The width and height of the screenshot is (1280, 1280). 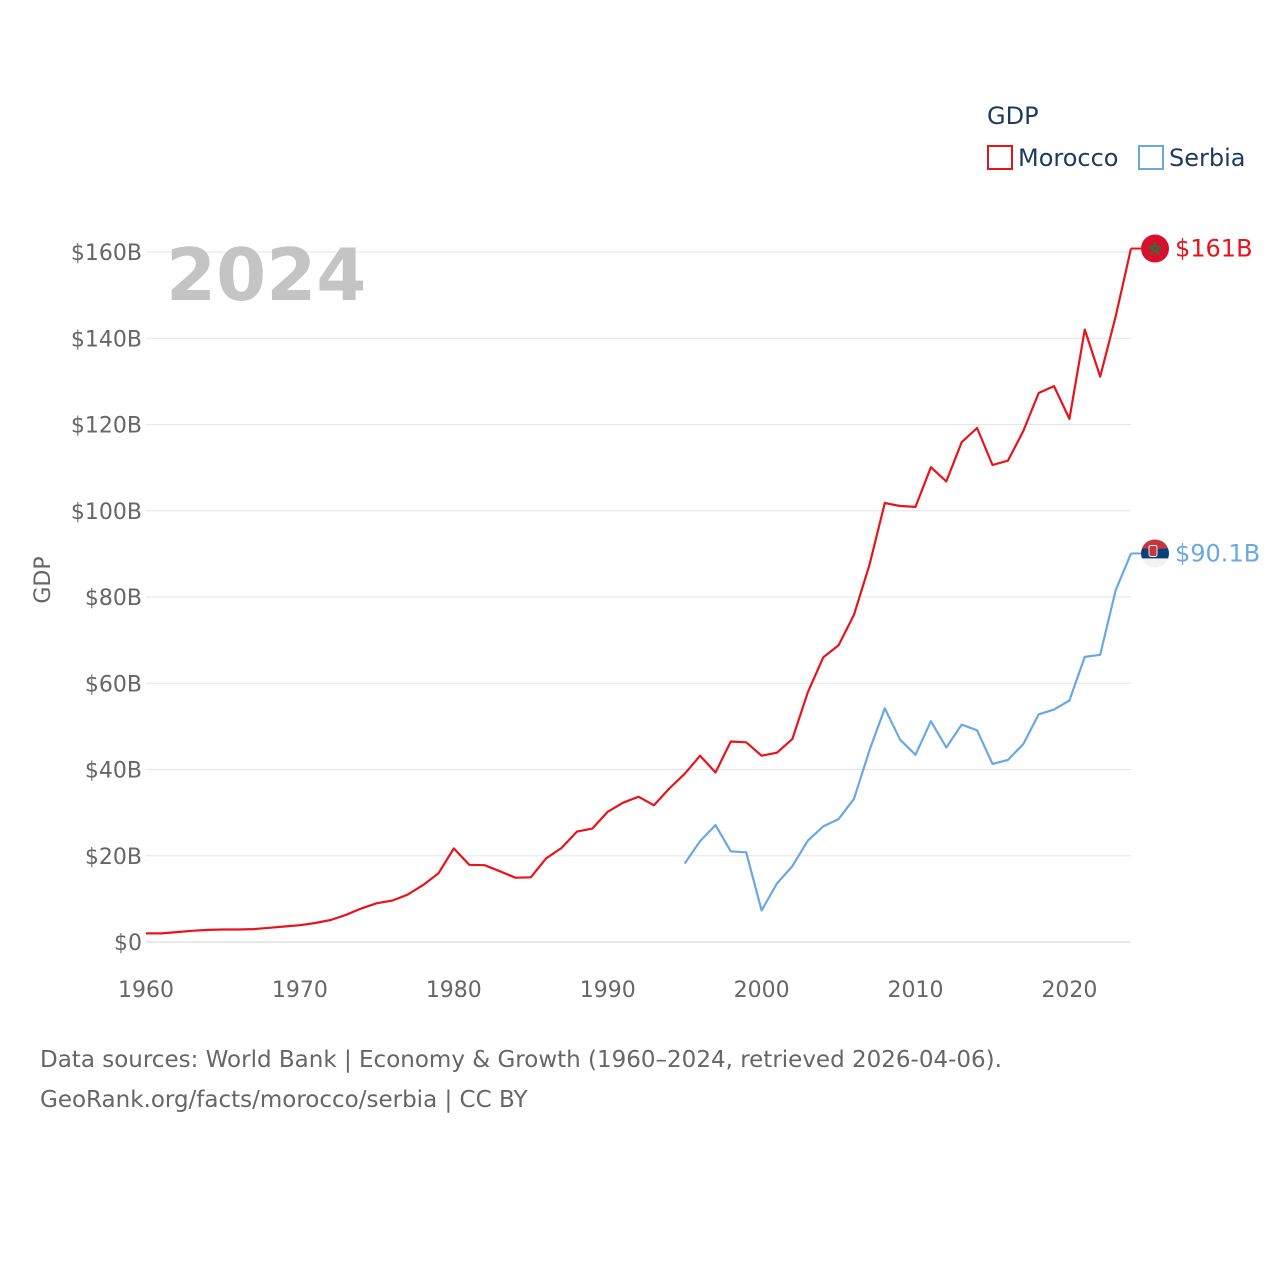 What do you see at coordinates (113, 857) in the screenshot?
I see `y-tick-label: $20B` at bounding box center [113, 857].